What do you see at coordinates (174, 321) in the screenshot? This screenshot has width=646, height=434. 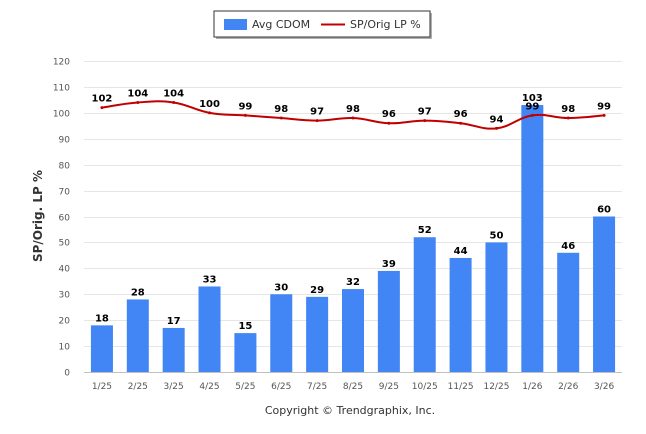 I see `bar-value-label: 17` at bounding box center [174, 321].